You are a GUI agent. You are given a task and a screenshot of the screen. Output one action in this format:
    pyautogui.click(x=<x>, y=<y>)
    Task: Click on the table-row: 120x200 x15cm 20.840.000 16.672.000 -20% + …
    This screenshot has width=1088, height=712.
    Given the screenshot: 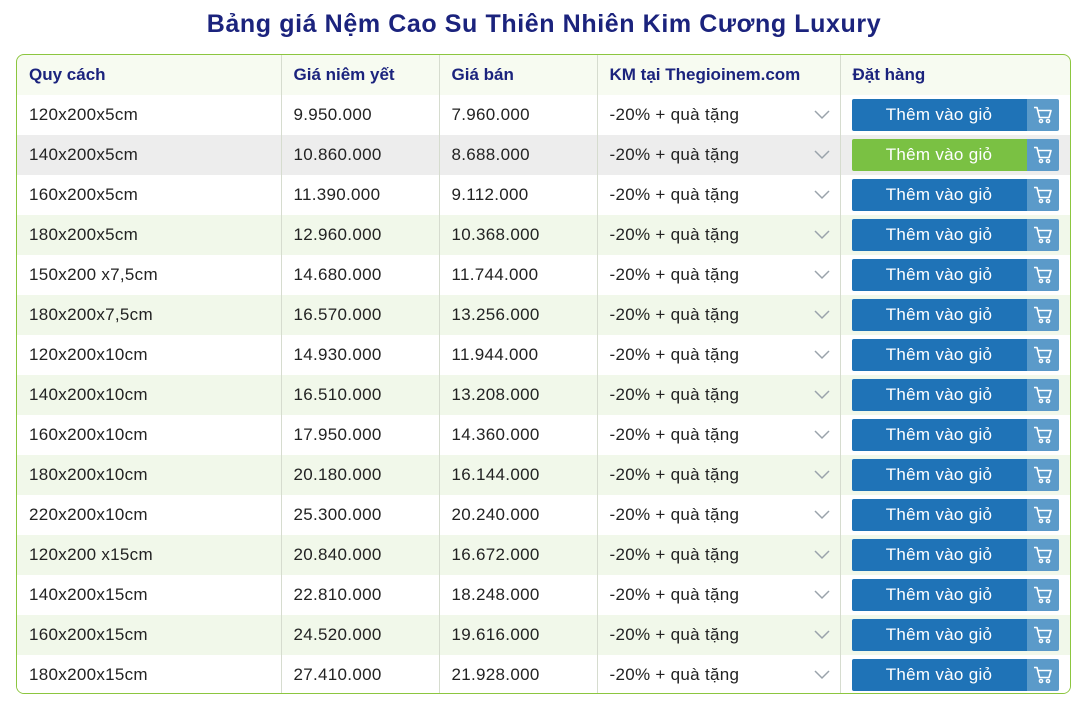 What is the action you would take?
    pyautogui.click(x=543, y=555)
    